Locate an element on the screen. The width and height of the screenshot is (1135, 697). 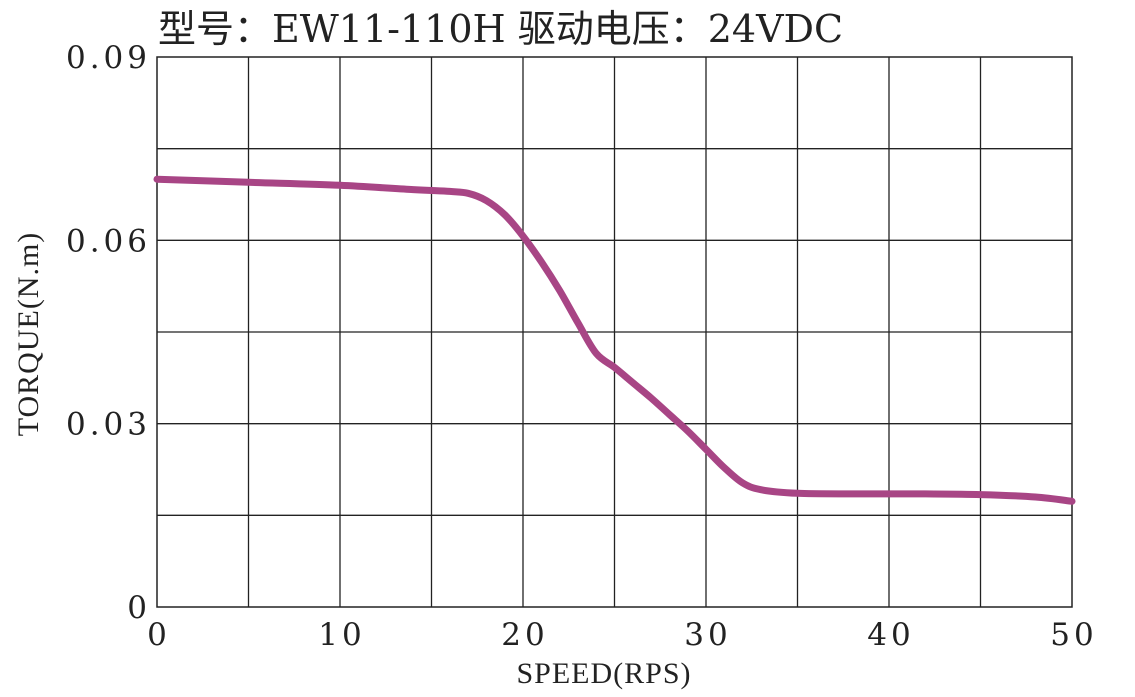
x-axis-label: SPEED(RPS) is located at coordinates (603, 673).